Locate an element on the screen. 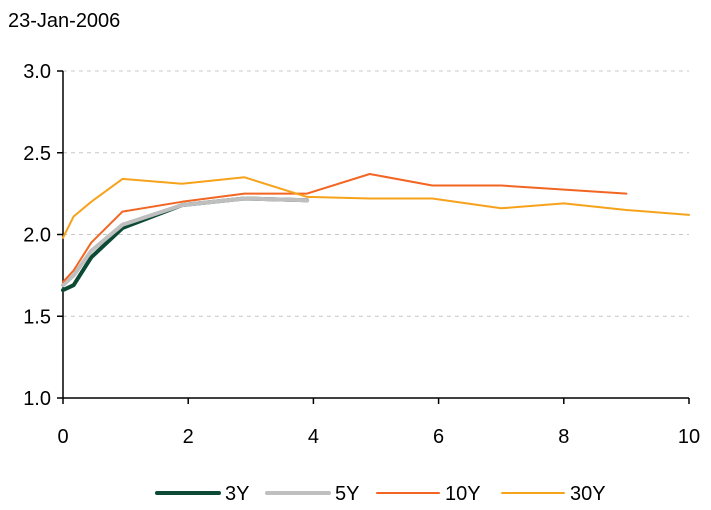 This screenshot has width=711, height=510. legend-label-30y: 30Y is located at coordinates (588, 494).